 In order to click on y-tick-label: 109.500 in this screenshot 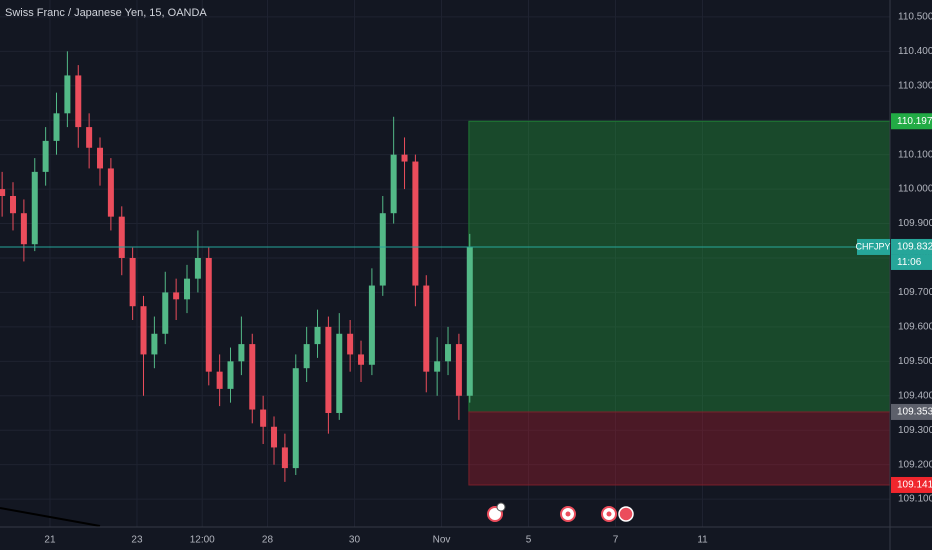, I will do `click(915, 361)`.